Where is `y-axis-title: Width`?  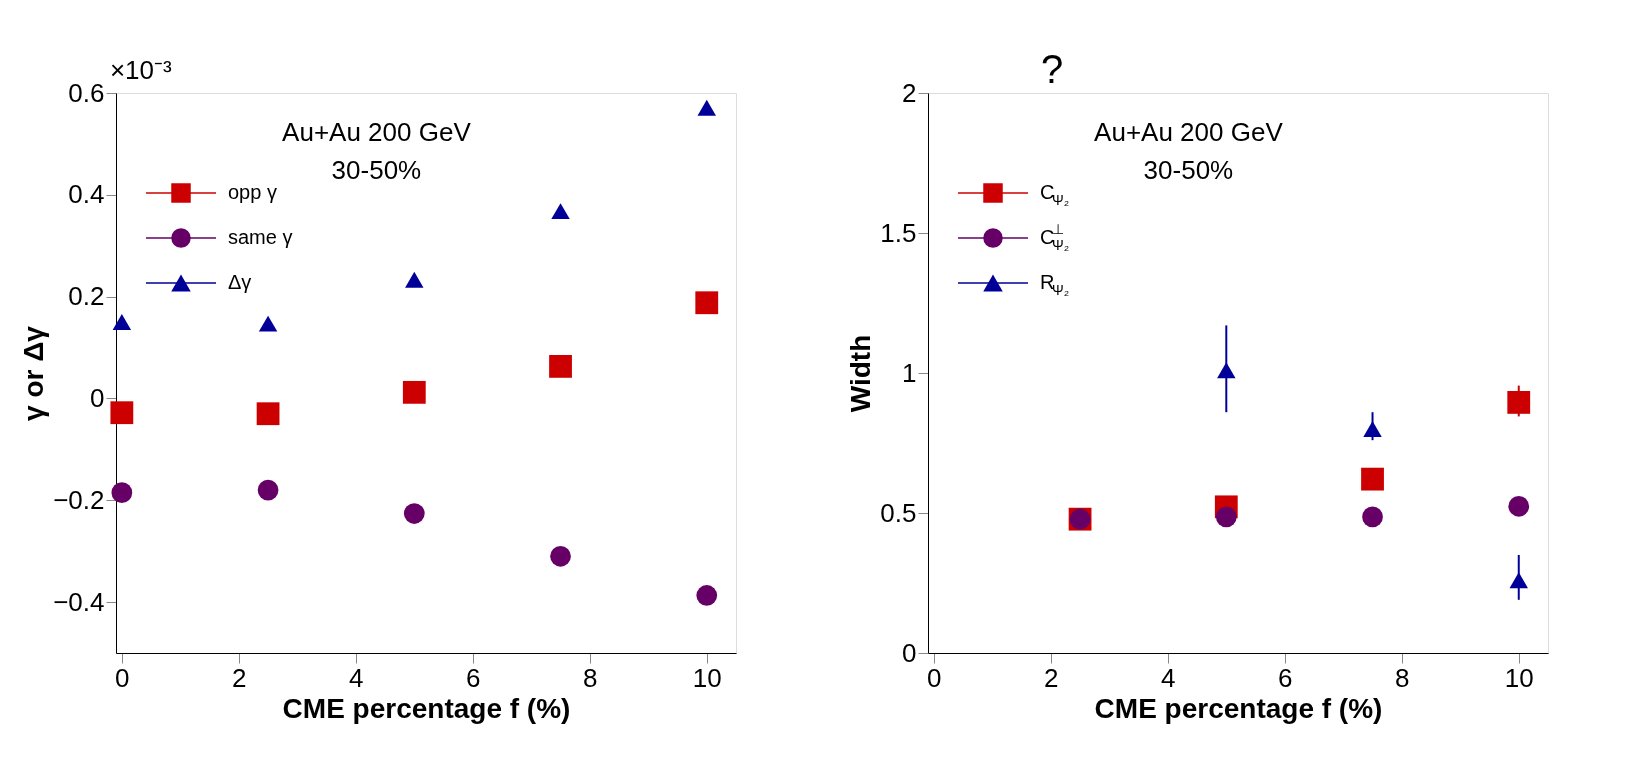 y-axis-title: Width is located at coordinates (861, 373).